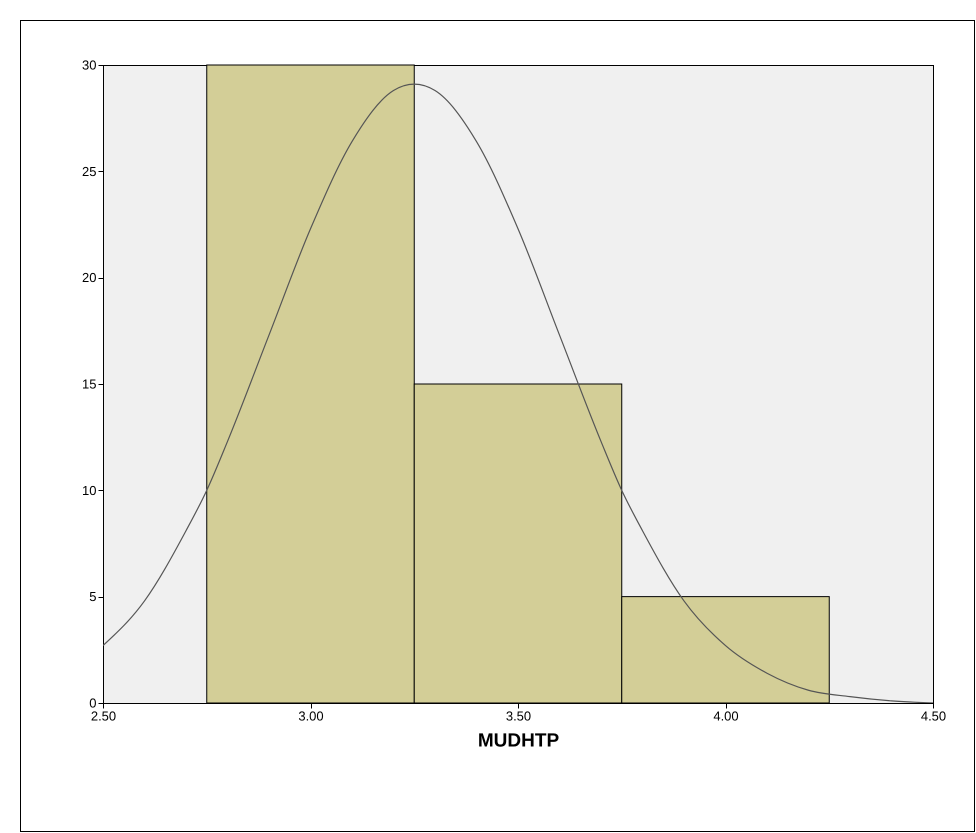  Describe the element at coordinates (89, 384) in the screenshot. I see `y-tick-label: 15` at that location.